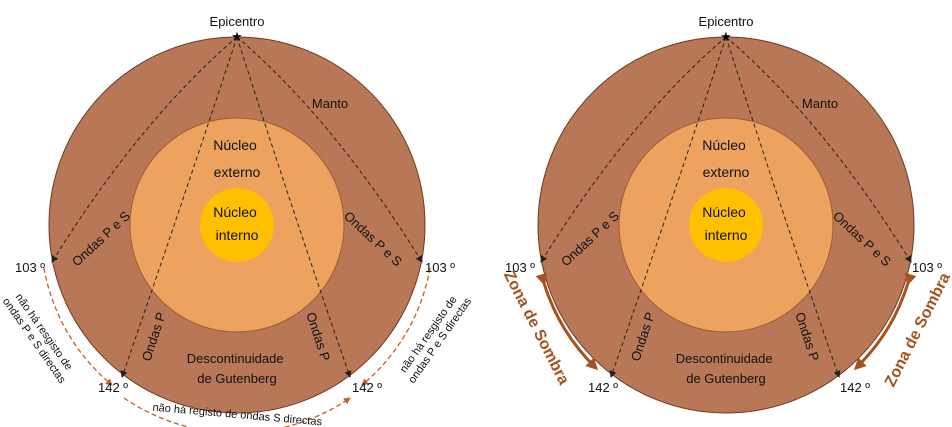  What do you see at coordinates (885, 321) in the screenshot?
I see `shadow-zone-arrow-right` at bounding box center [885, 321].